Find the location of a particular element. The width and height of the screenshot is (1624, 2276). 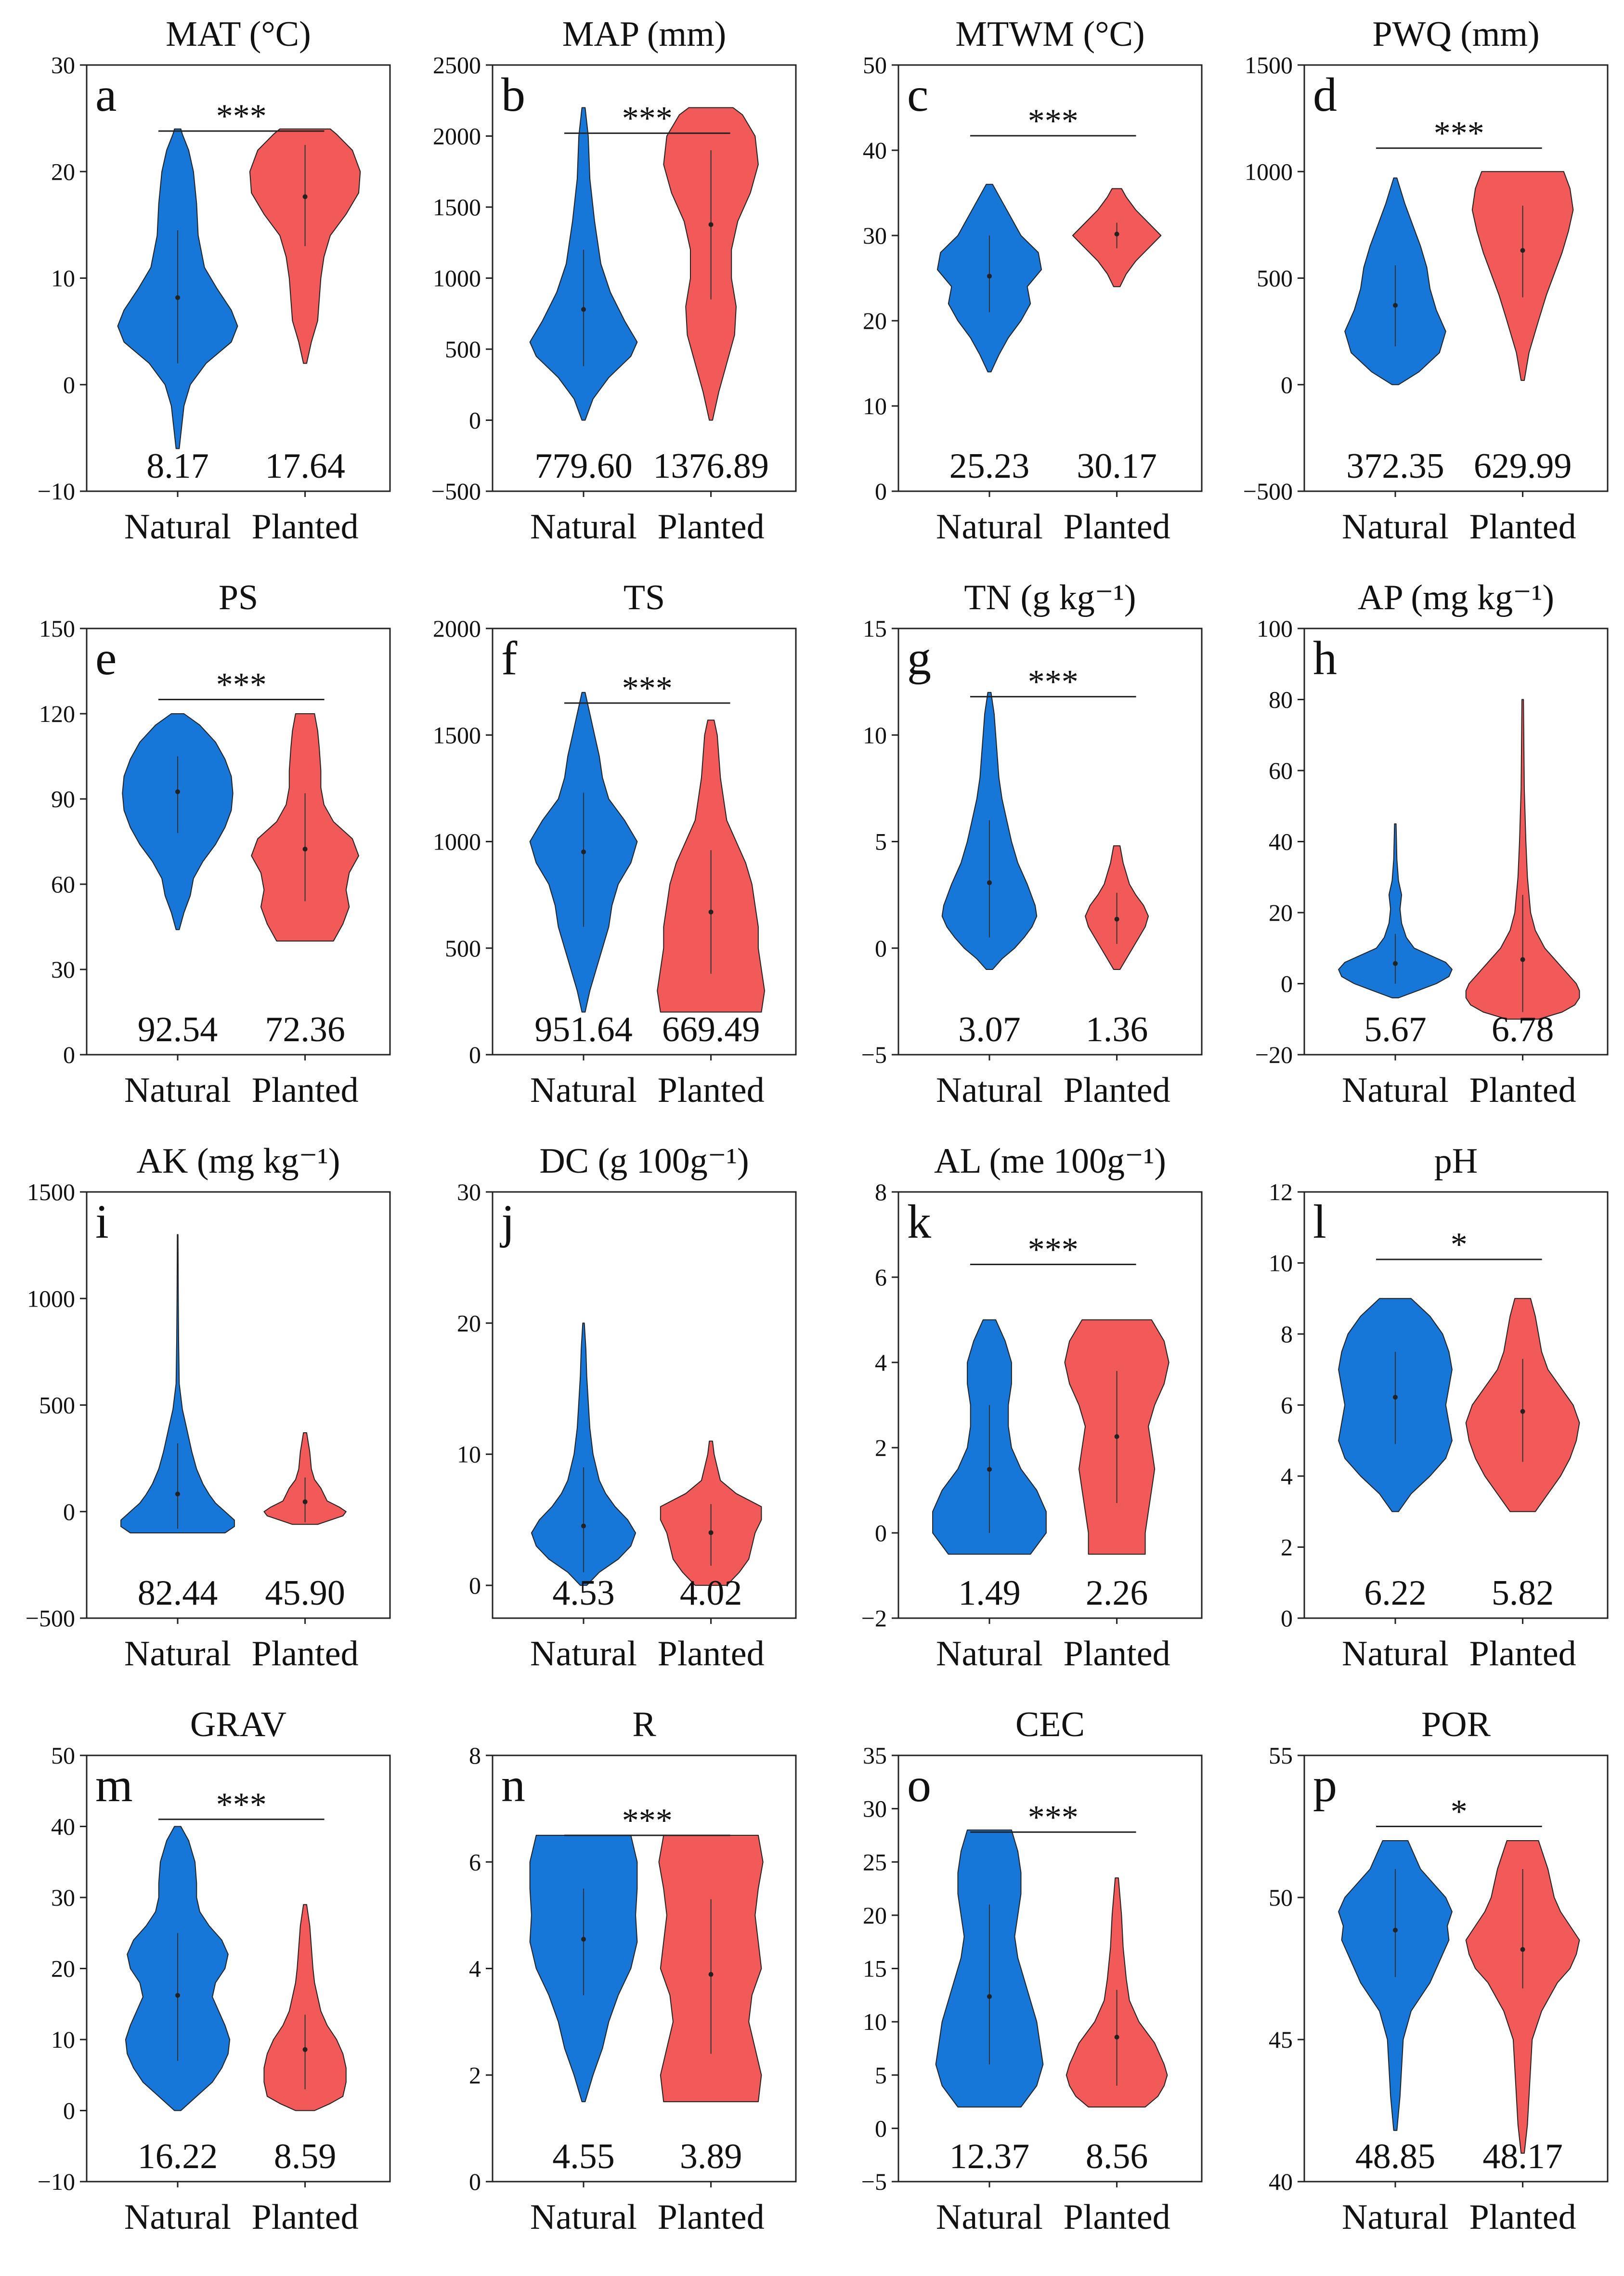

y-tick-label: 500 is located at coordinates (463, 948).